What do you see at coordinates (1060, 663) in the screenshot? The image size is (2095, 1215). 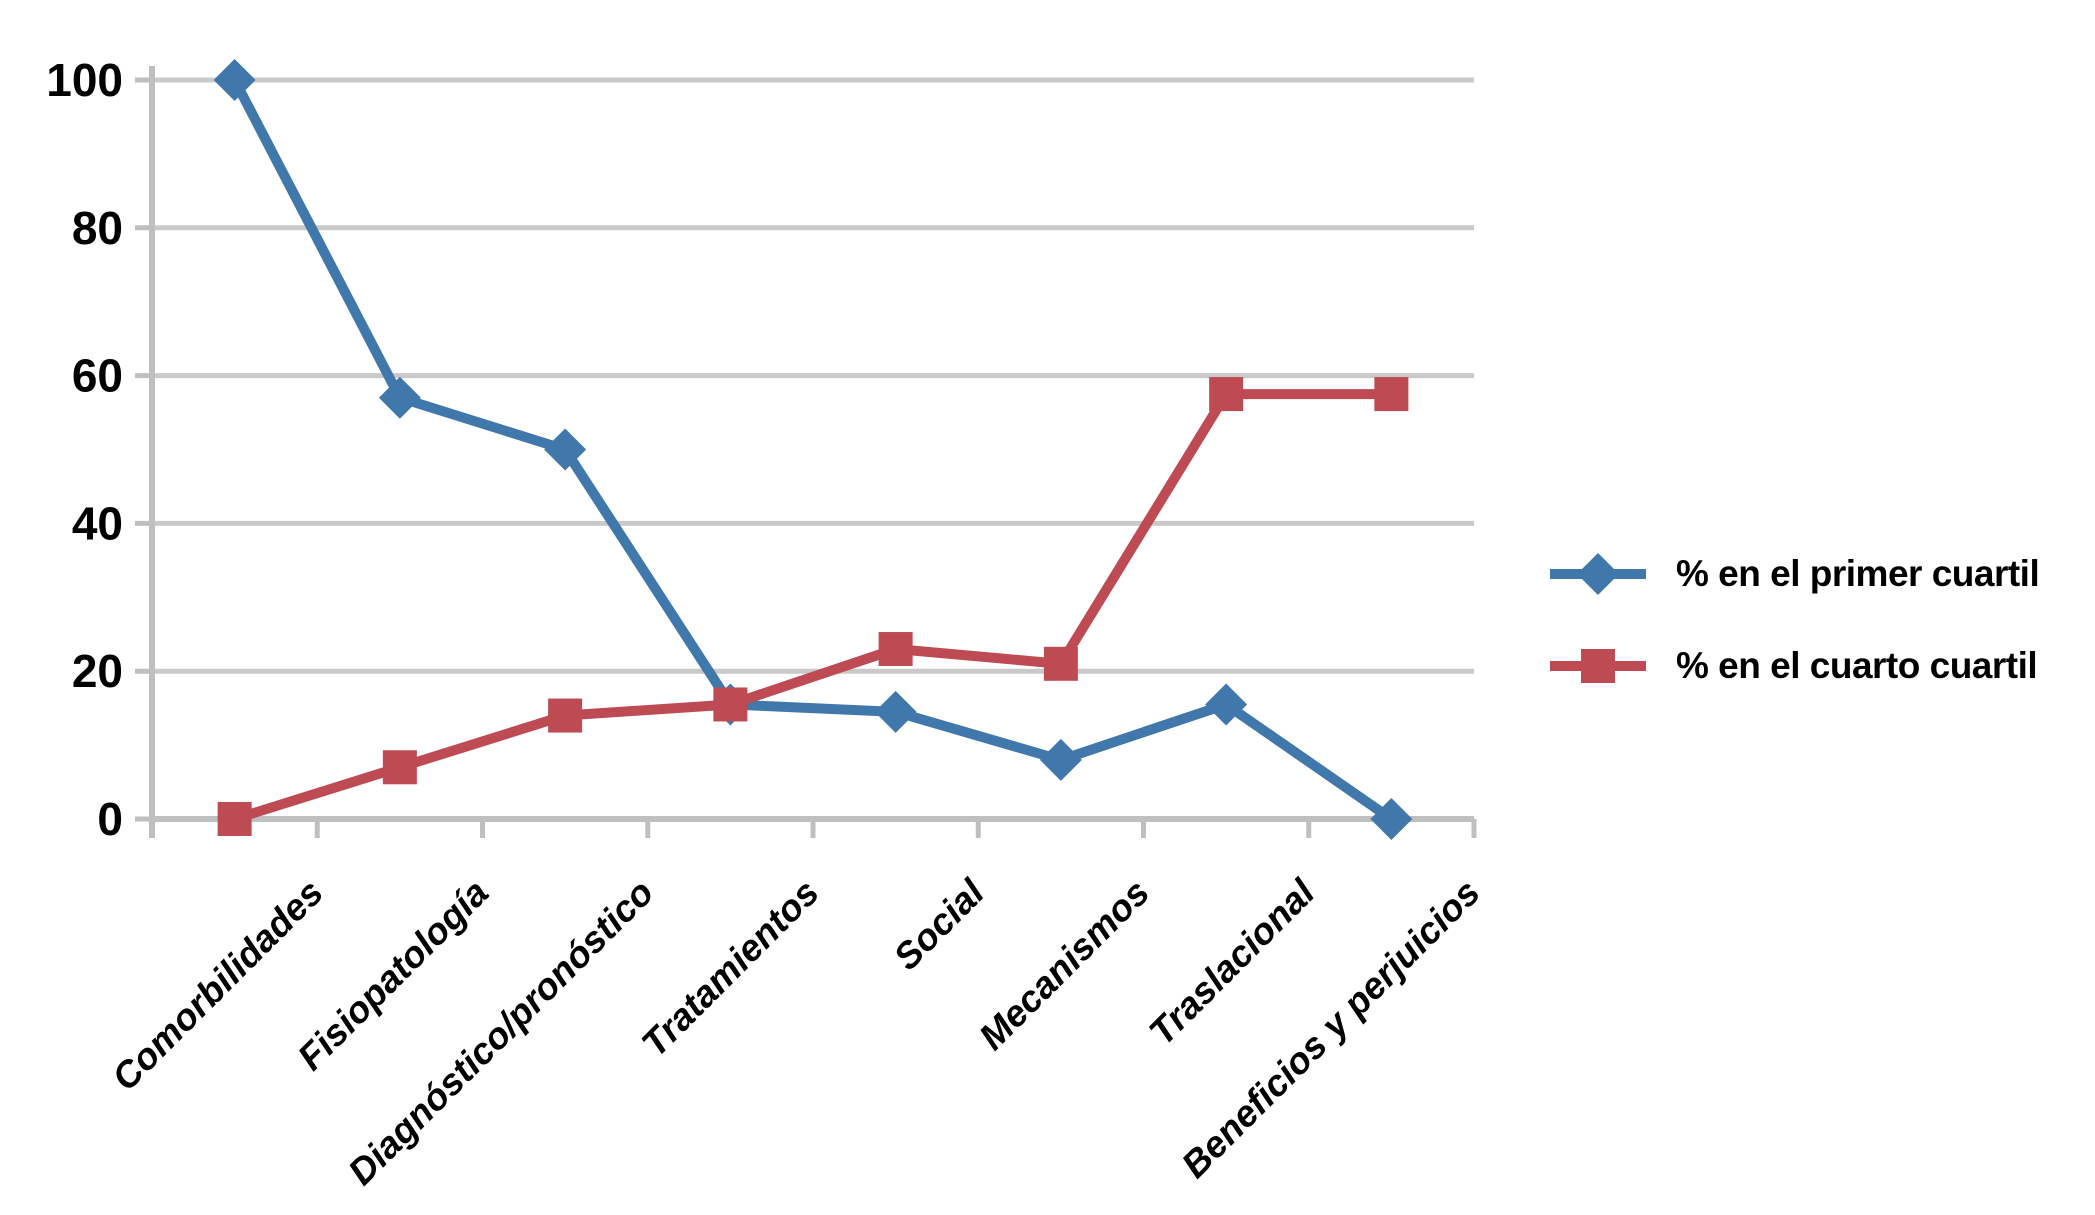 I see `marker-square-s1-p5` at bounding box center [1060, 663].